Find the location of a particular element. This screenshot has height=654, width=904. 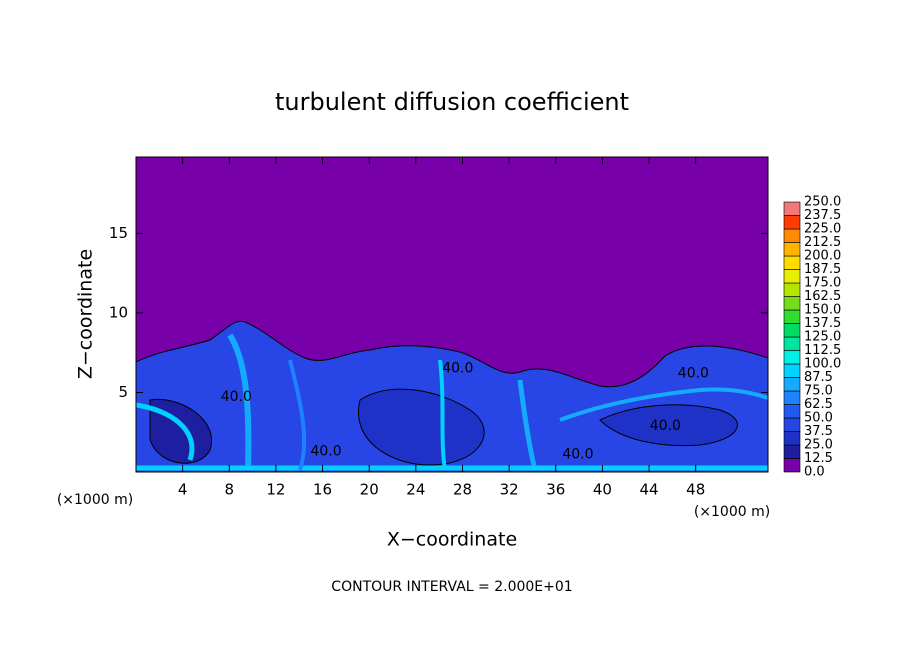

colorbar-label: 175.0 is located at coordinates (822, 283).